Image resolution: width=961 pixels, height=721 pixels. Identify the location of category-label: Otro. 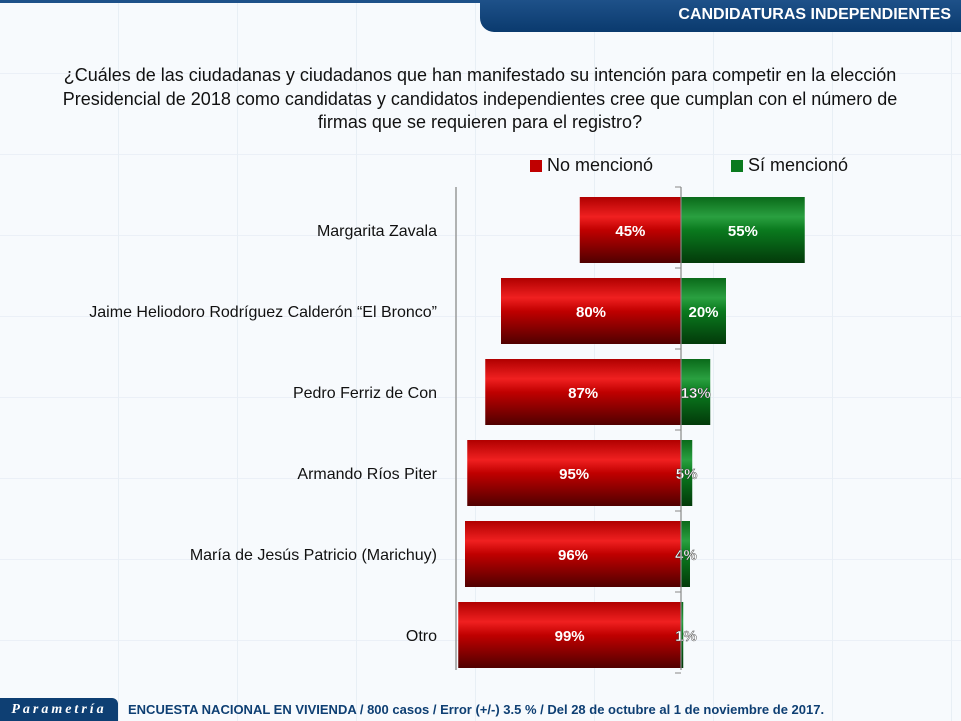
(421, 636).